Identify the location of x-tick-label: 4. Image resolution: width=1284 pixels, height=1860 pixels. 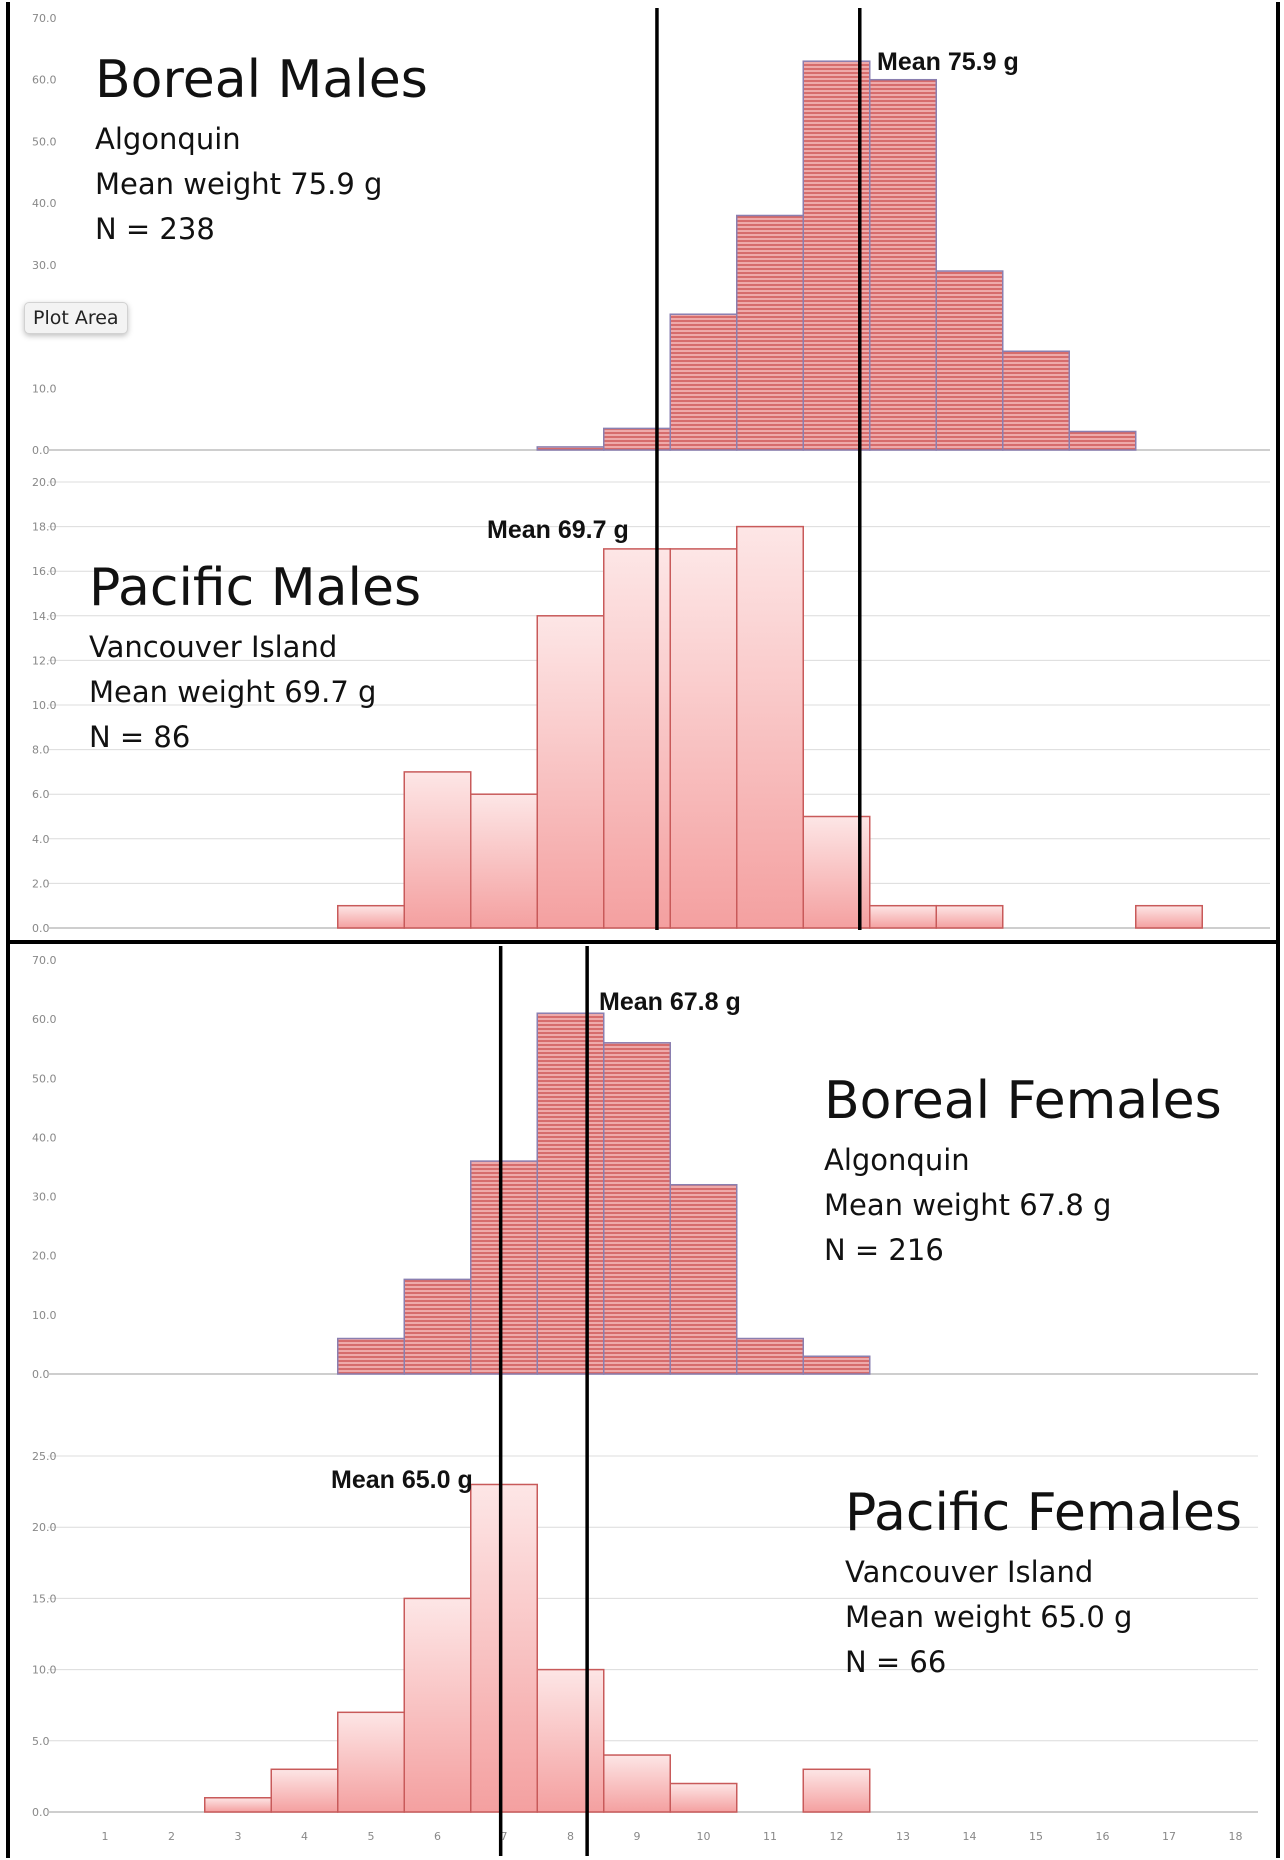
(304, 1836).